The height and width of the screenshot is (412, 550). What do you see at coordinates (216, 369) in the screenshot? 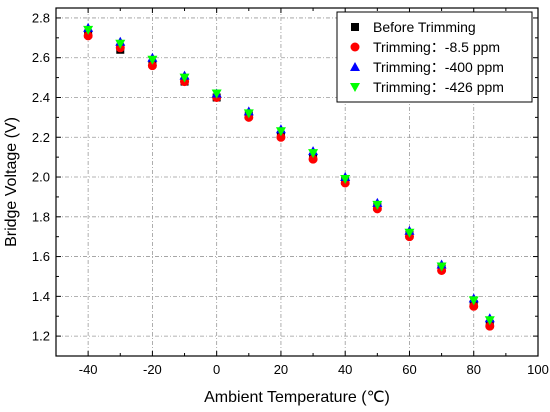
I see `x-tick-label: 0` at bounding box center [216, 369].